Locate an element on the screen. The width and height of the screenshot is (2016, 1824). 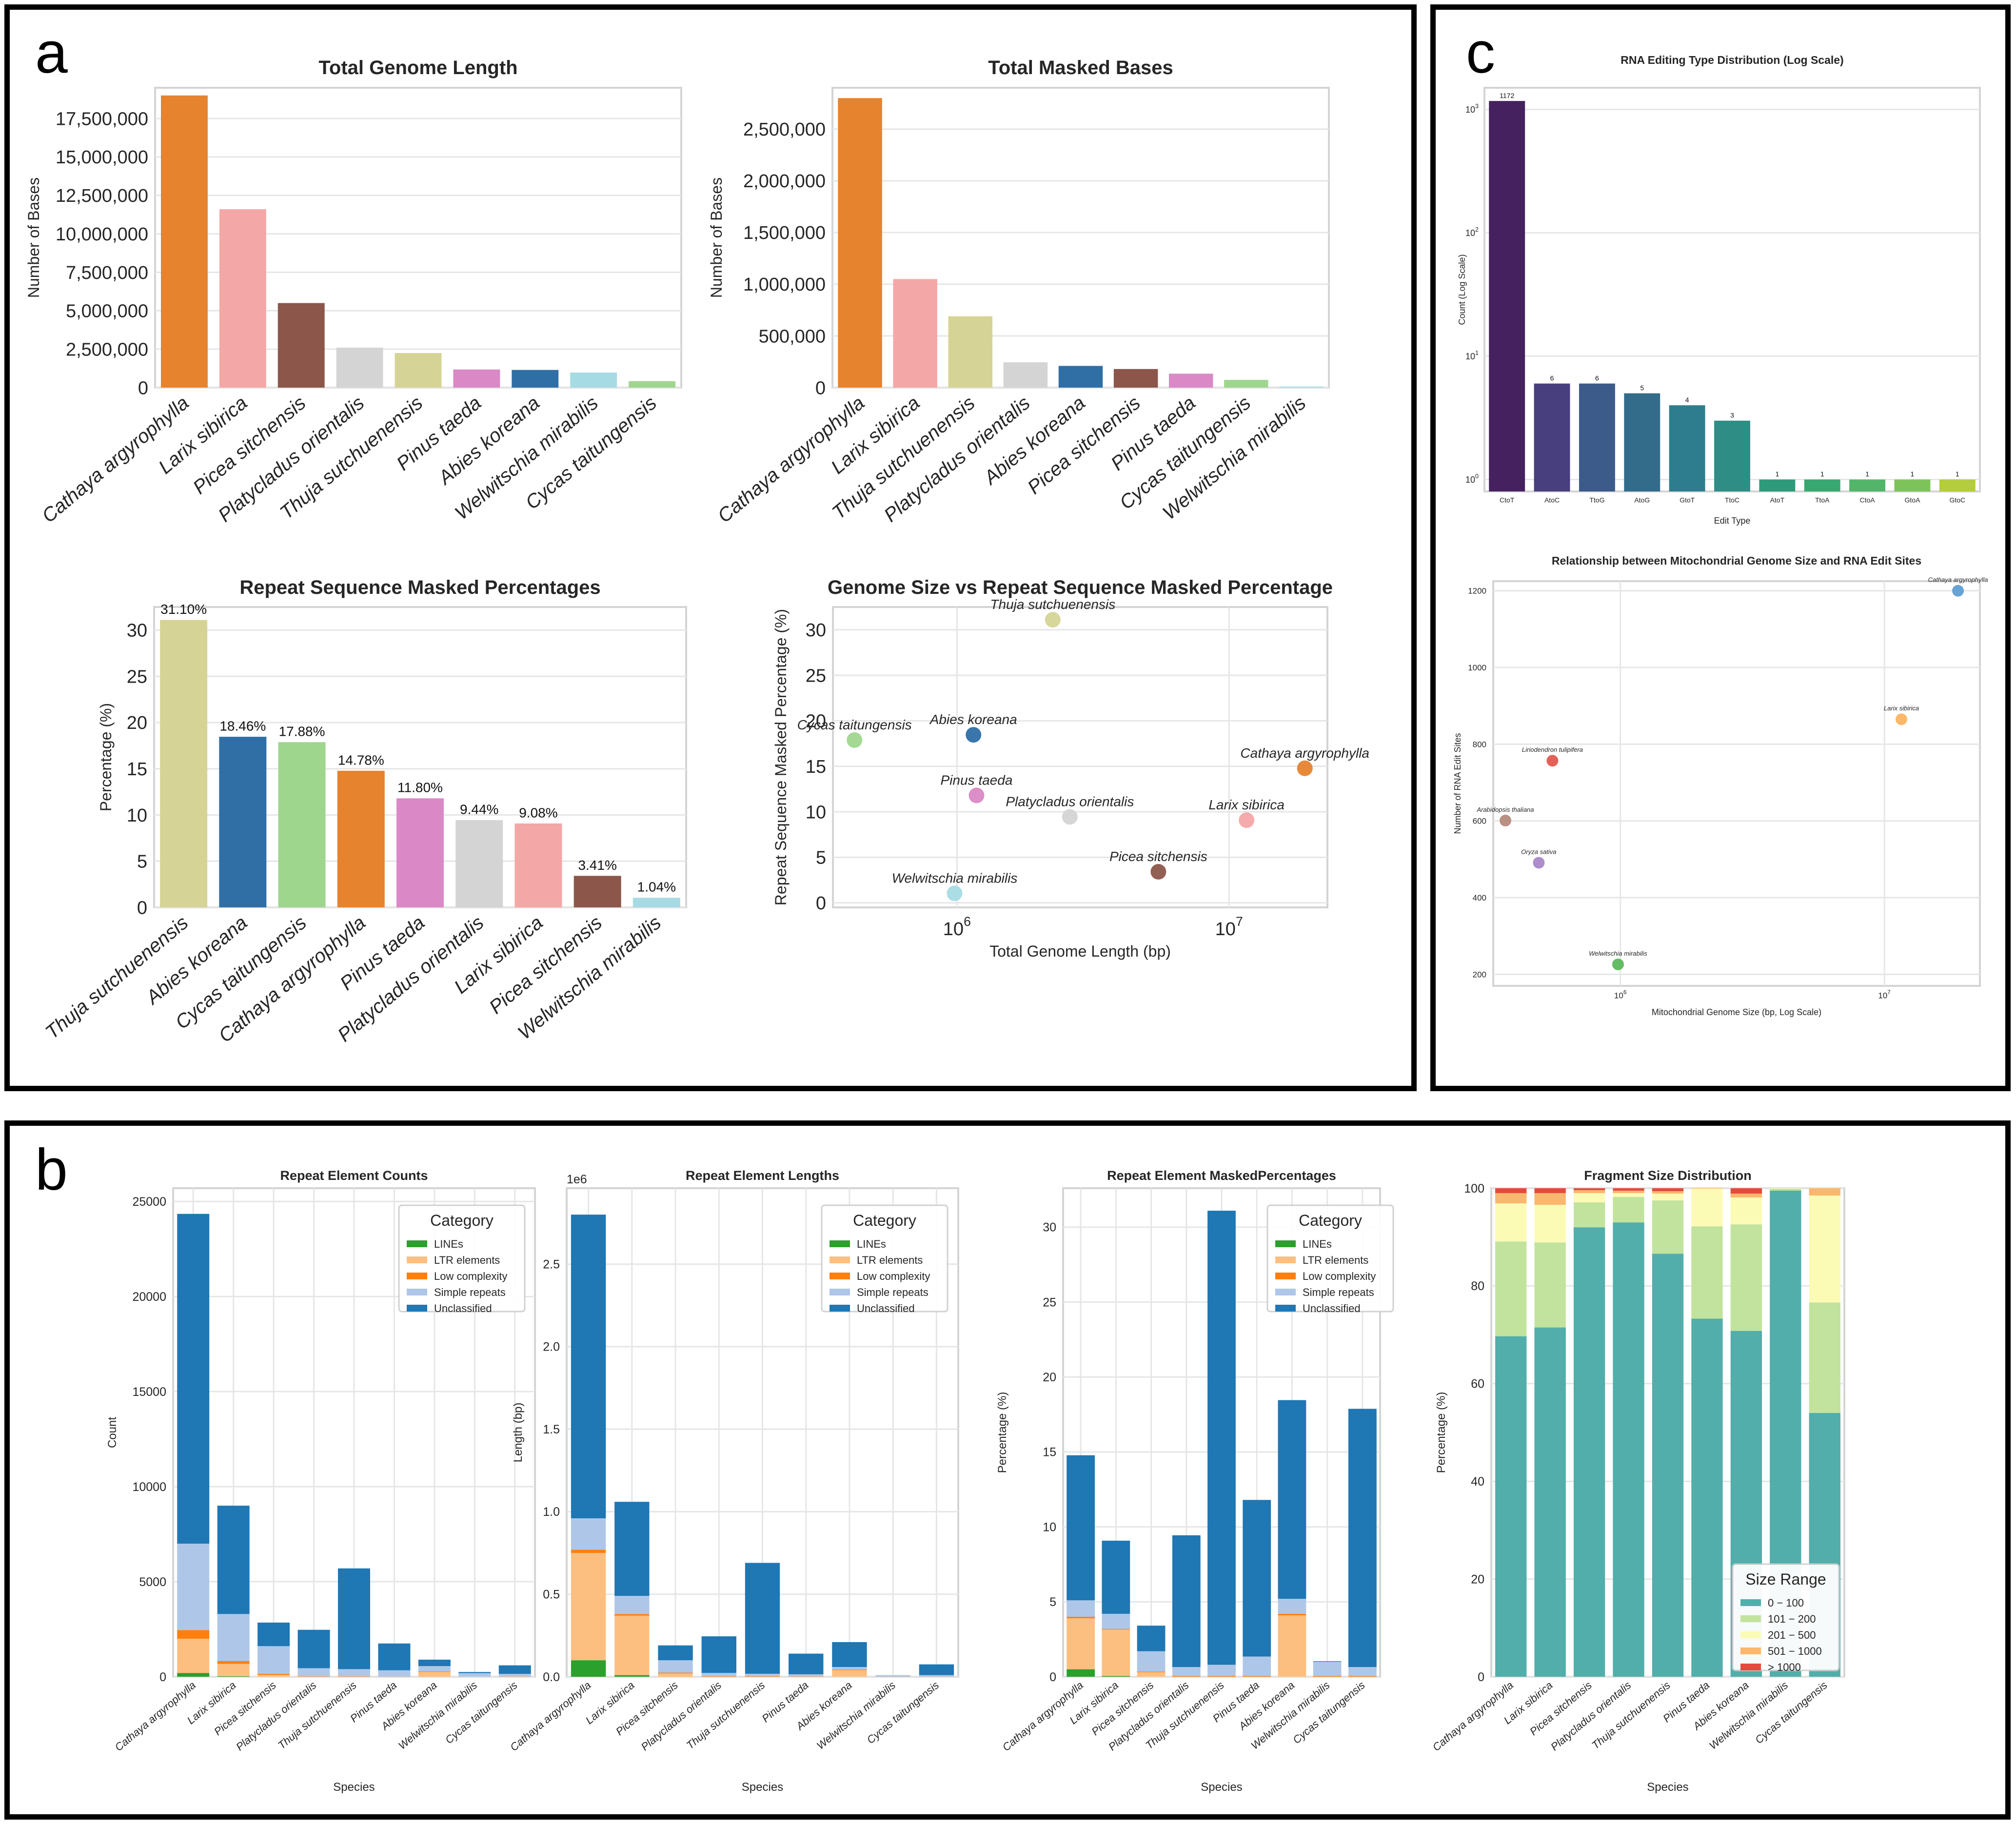
y-tick-label: 1200 is located at coordinates (1477, 591).